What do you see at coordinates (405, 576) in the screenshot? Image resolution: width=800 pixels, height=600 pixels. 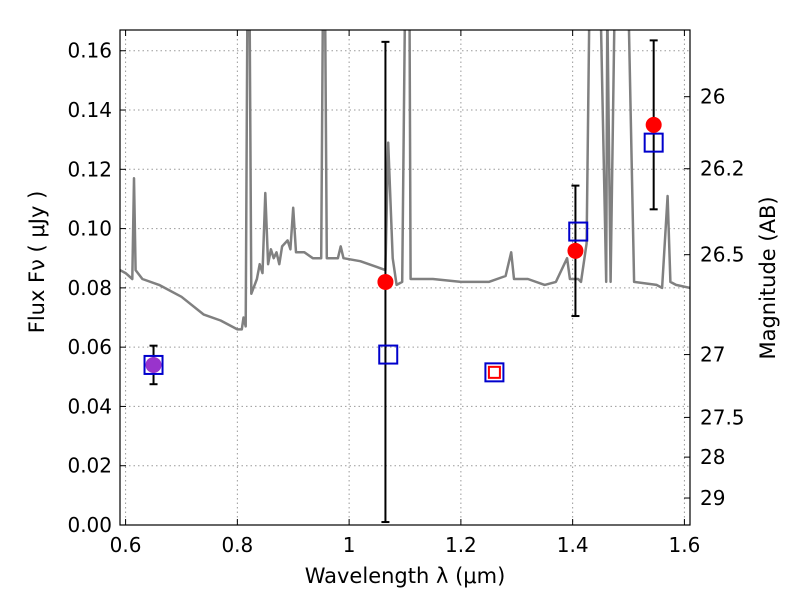 I see `x-axis-label: Wavelength λ (μm)` at bounding box center [405, 576].